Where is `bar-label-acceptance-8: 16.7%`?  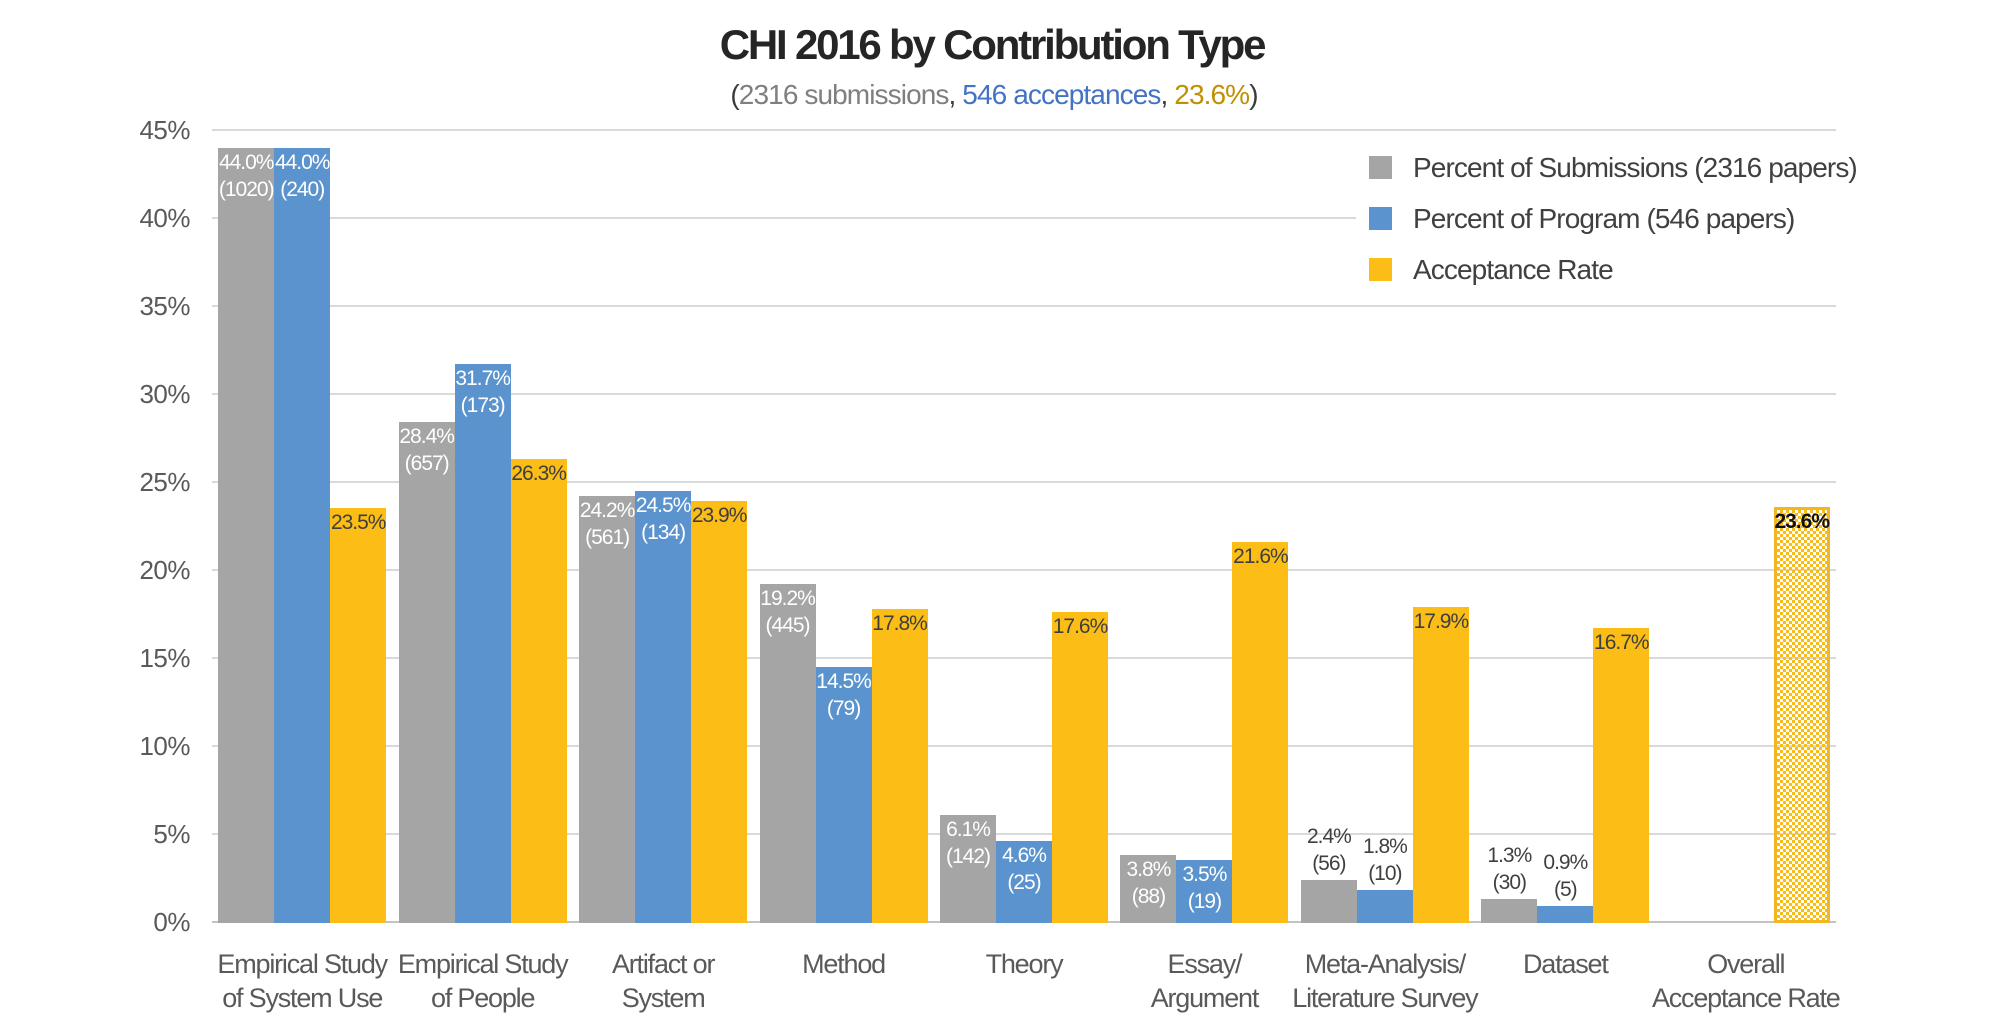
bar-label-acceptance-8: 16.7% is located at coordinates (1622, 643).